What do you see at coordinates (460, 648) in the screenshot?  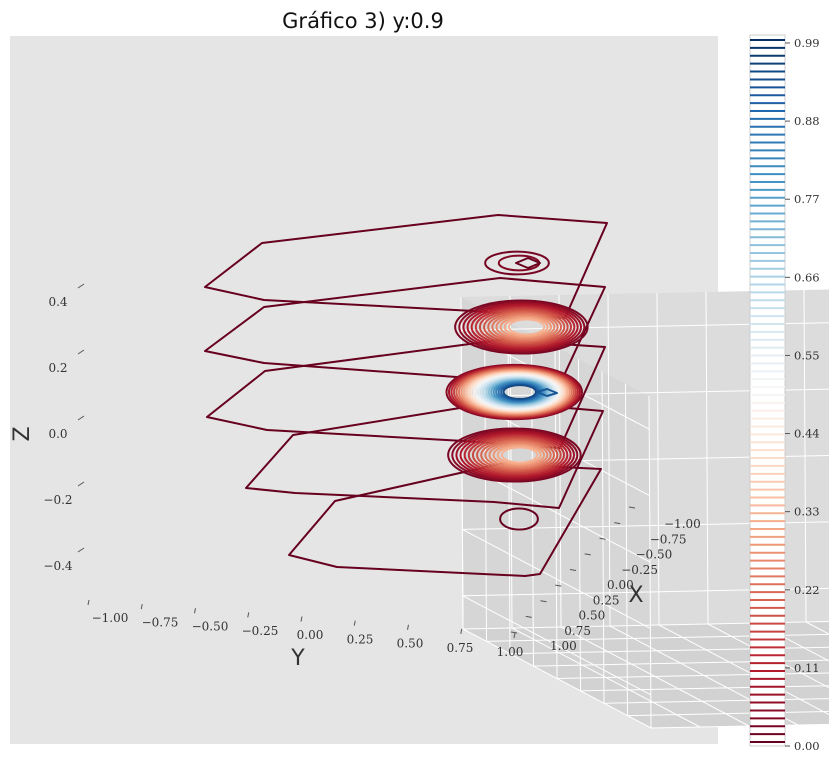 I see `y-tick-label: 0.75` at bounding box center [460, 648].